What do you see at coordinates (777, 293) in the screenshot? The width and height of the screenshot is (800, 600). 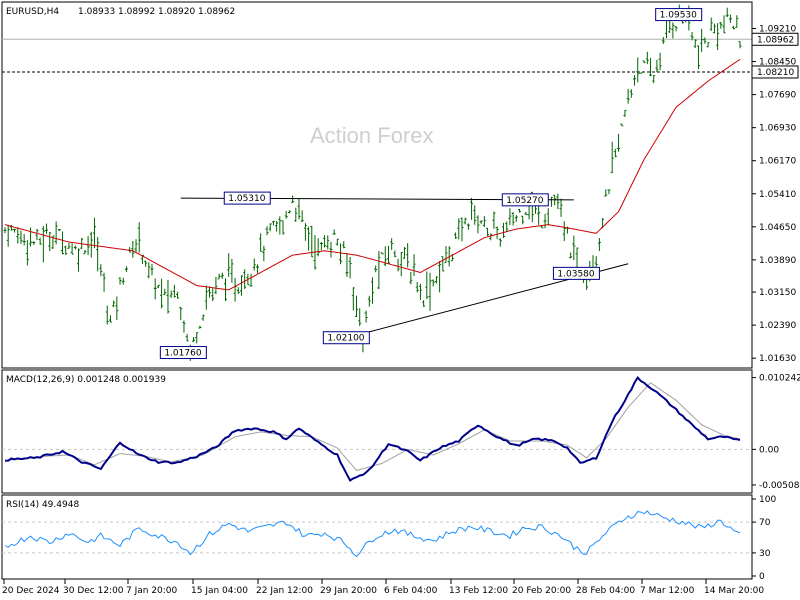 I see `main-y-tick-label: 1.03150` at bounding box center [777, 293].